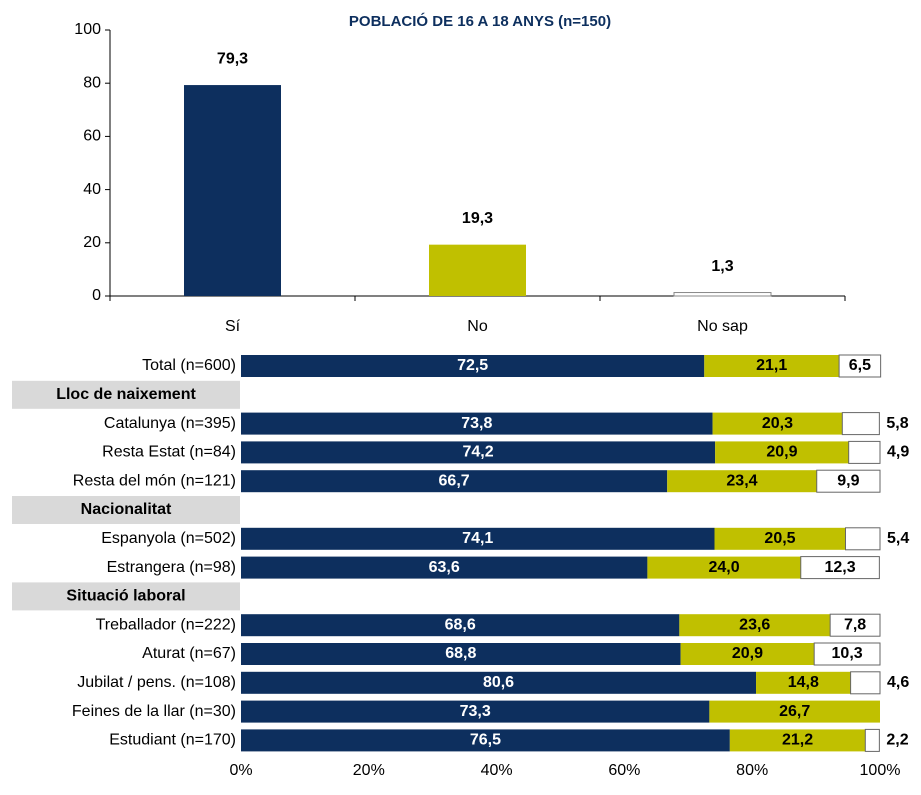  I want to click on data-label: 68,6, so click(460, 624).